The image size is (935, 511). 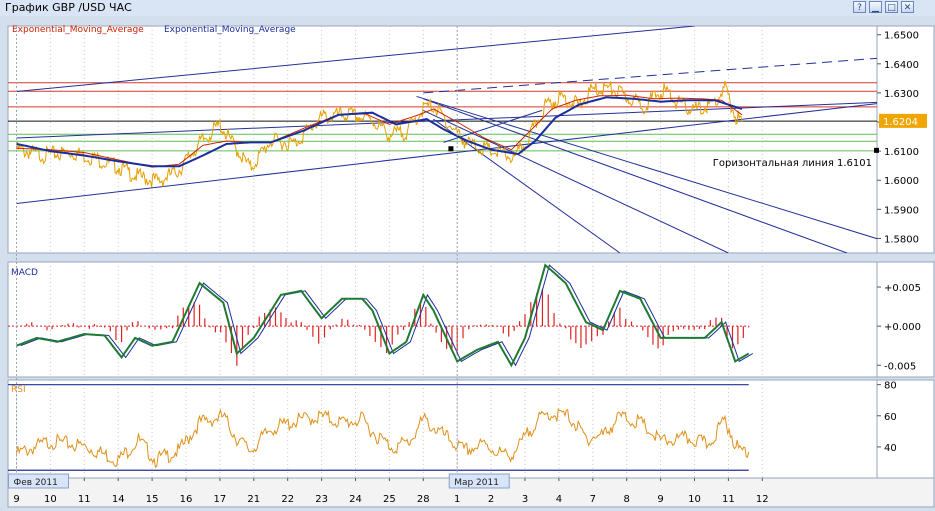 What do you see at coordinates (321, 499) in the screenshot?
I see `time-tick-label: 23` at bounding box center [321, 499].